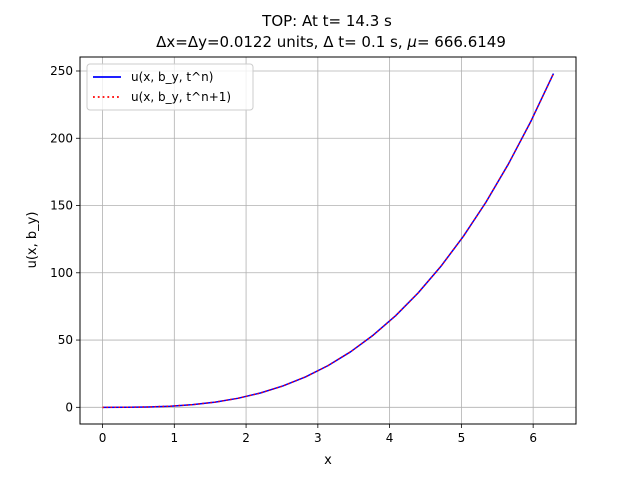  I want to click on legend-box, so click(170, 87).